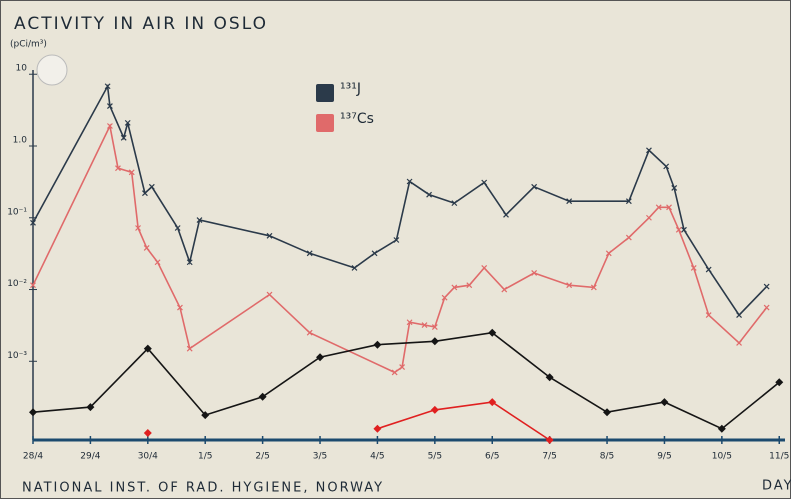 The image size is (791, 503). I want to click on x-tick-label: 3/5, so click(320, 457).